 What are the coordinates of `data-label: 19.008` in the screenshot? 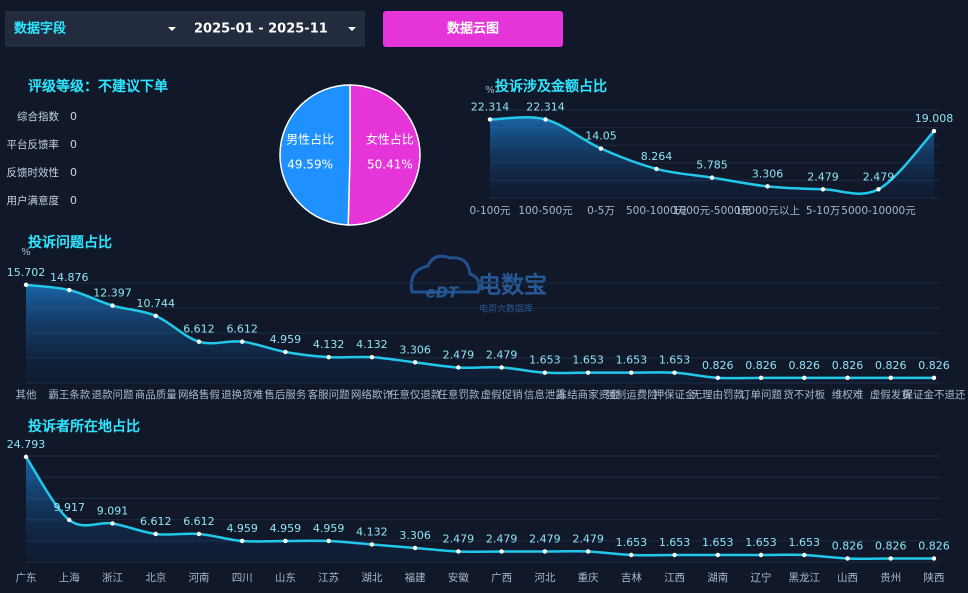 It's located at (934, 118).